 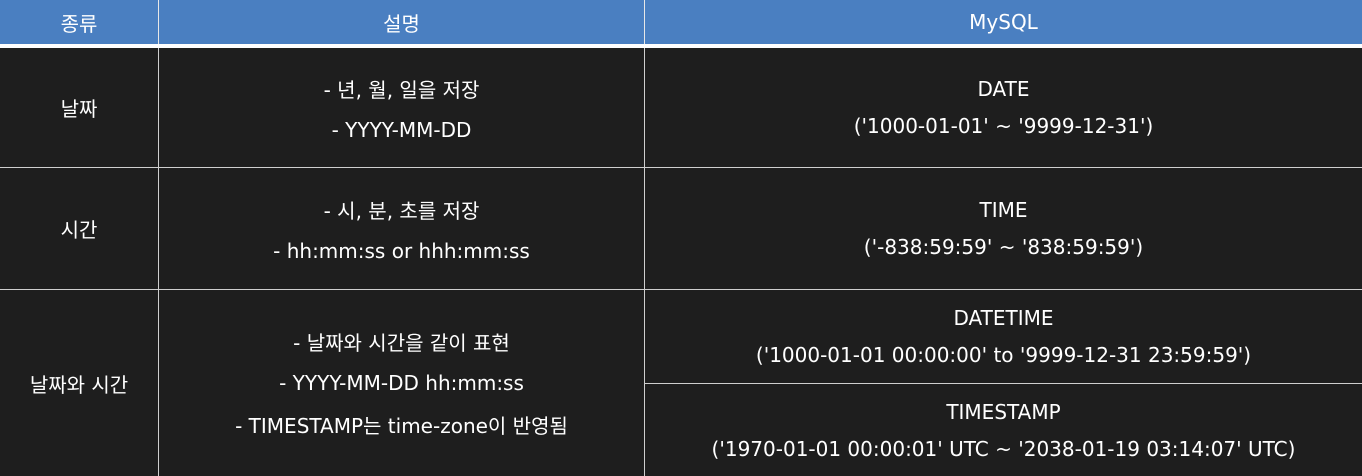 I want to click on row-date-type: 날짜, so click(x=79, y=107).